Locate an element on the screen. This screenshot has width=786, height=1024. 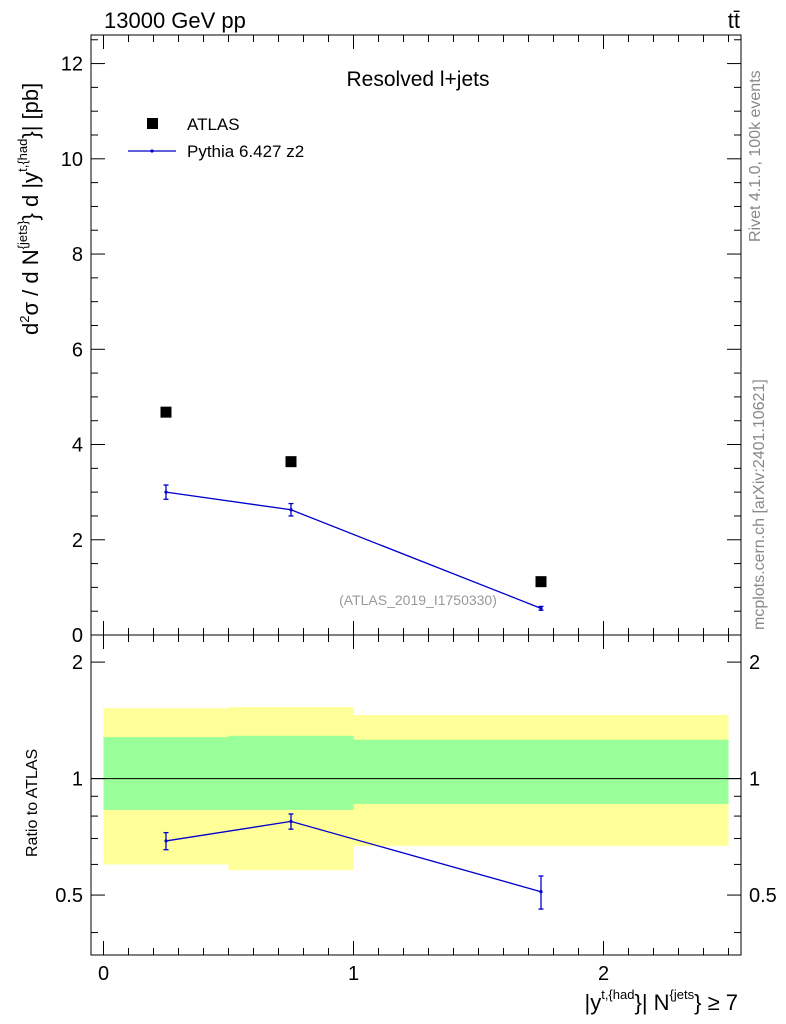
y-tick-label: 12 is located at coordinates (72, 65).